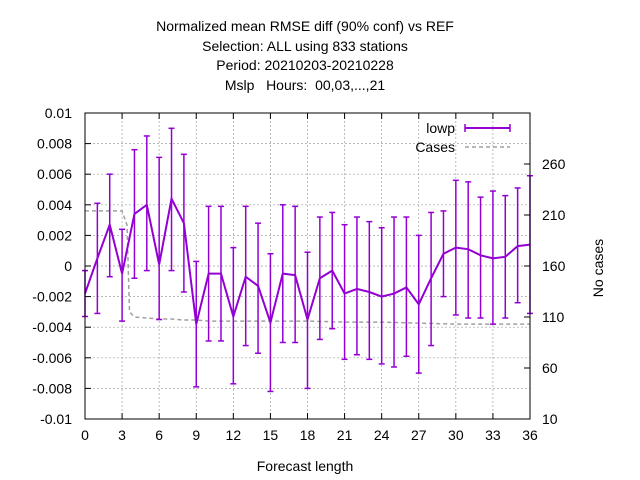 This screenshot has width=640, height=480. I want to click on x-tick-label: 0, so click(85, 435).